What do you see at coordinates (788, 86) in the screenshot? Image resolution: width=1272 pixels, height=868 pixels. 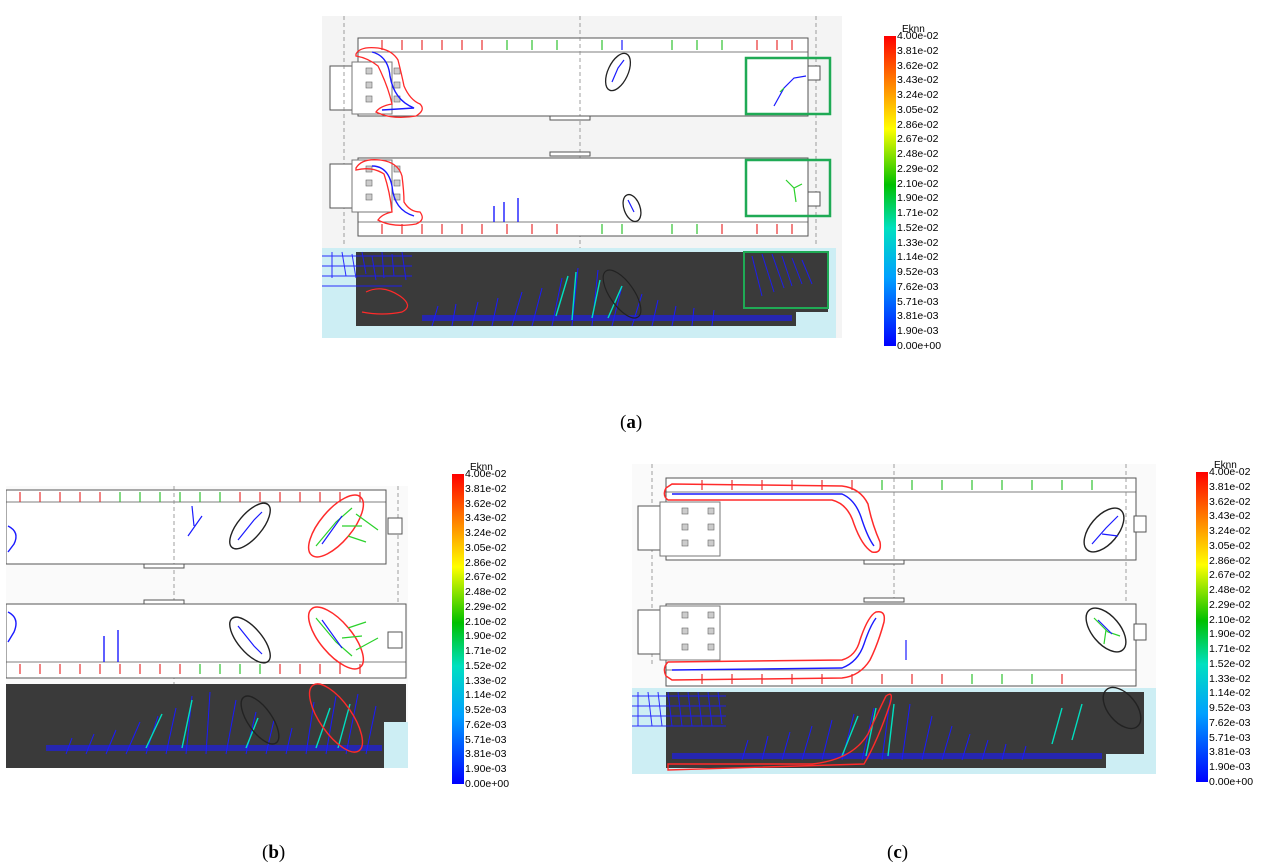 I see `crack-zone-green-a1` at bounding box center [788, 86].